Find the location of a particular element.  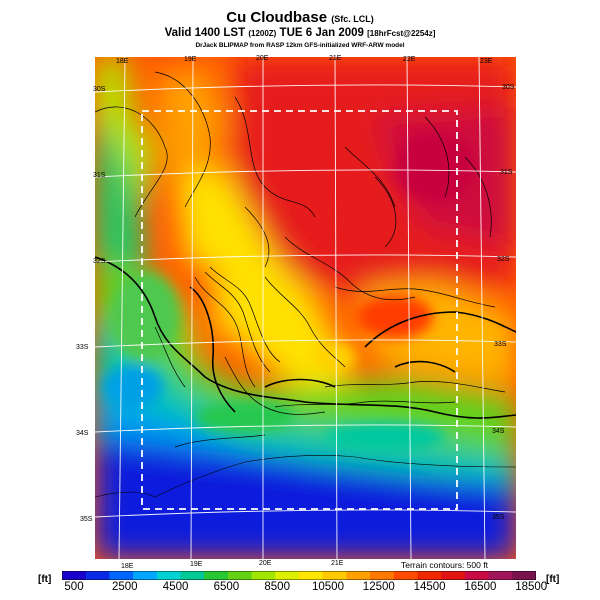

subtitle-date: TUE 6 Jan 2009 is located at coordinates (321, 33).